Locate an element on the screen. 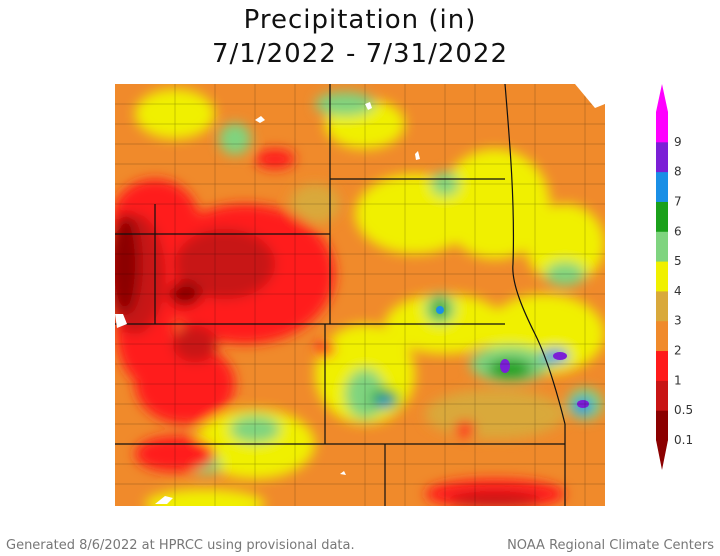 This screenshot has height=556, width=720. blue-spot is located at coordinates (440, 310).